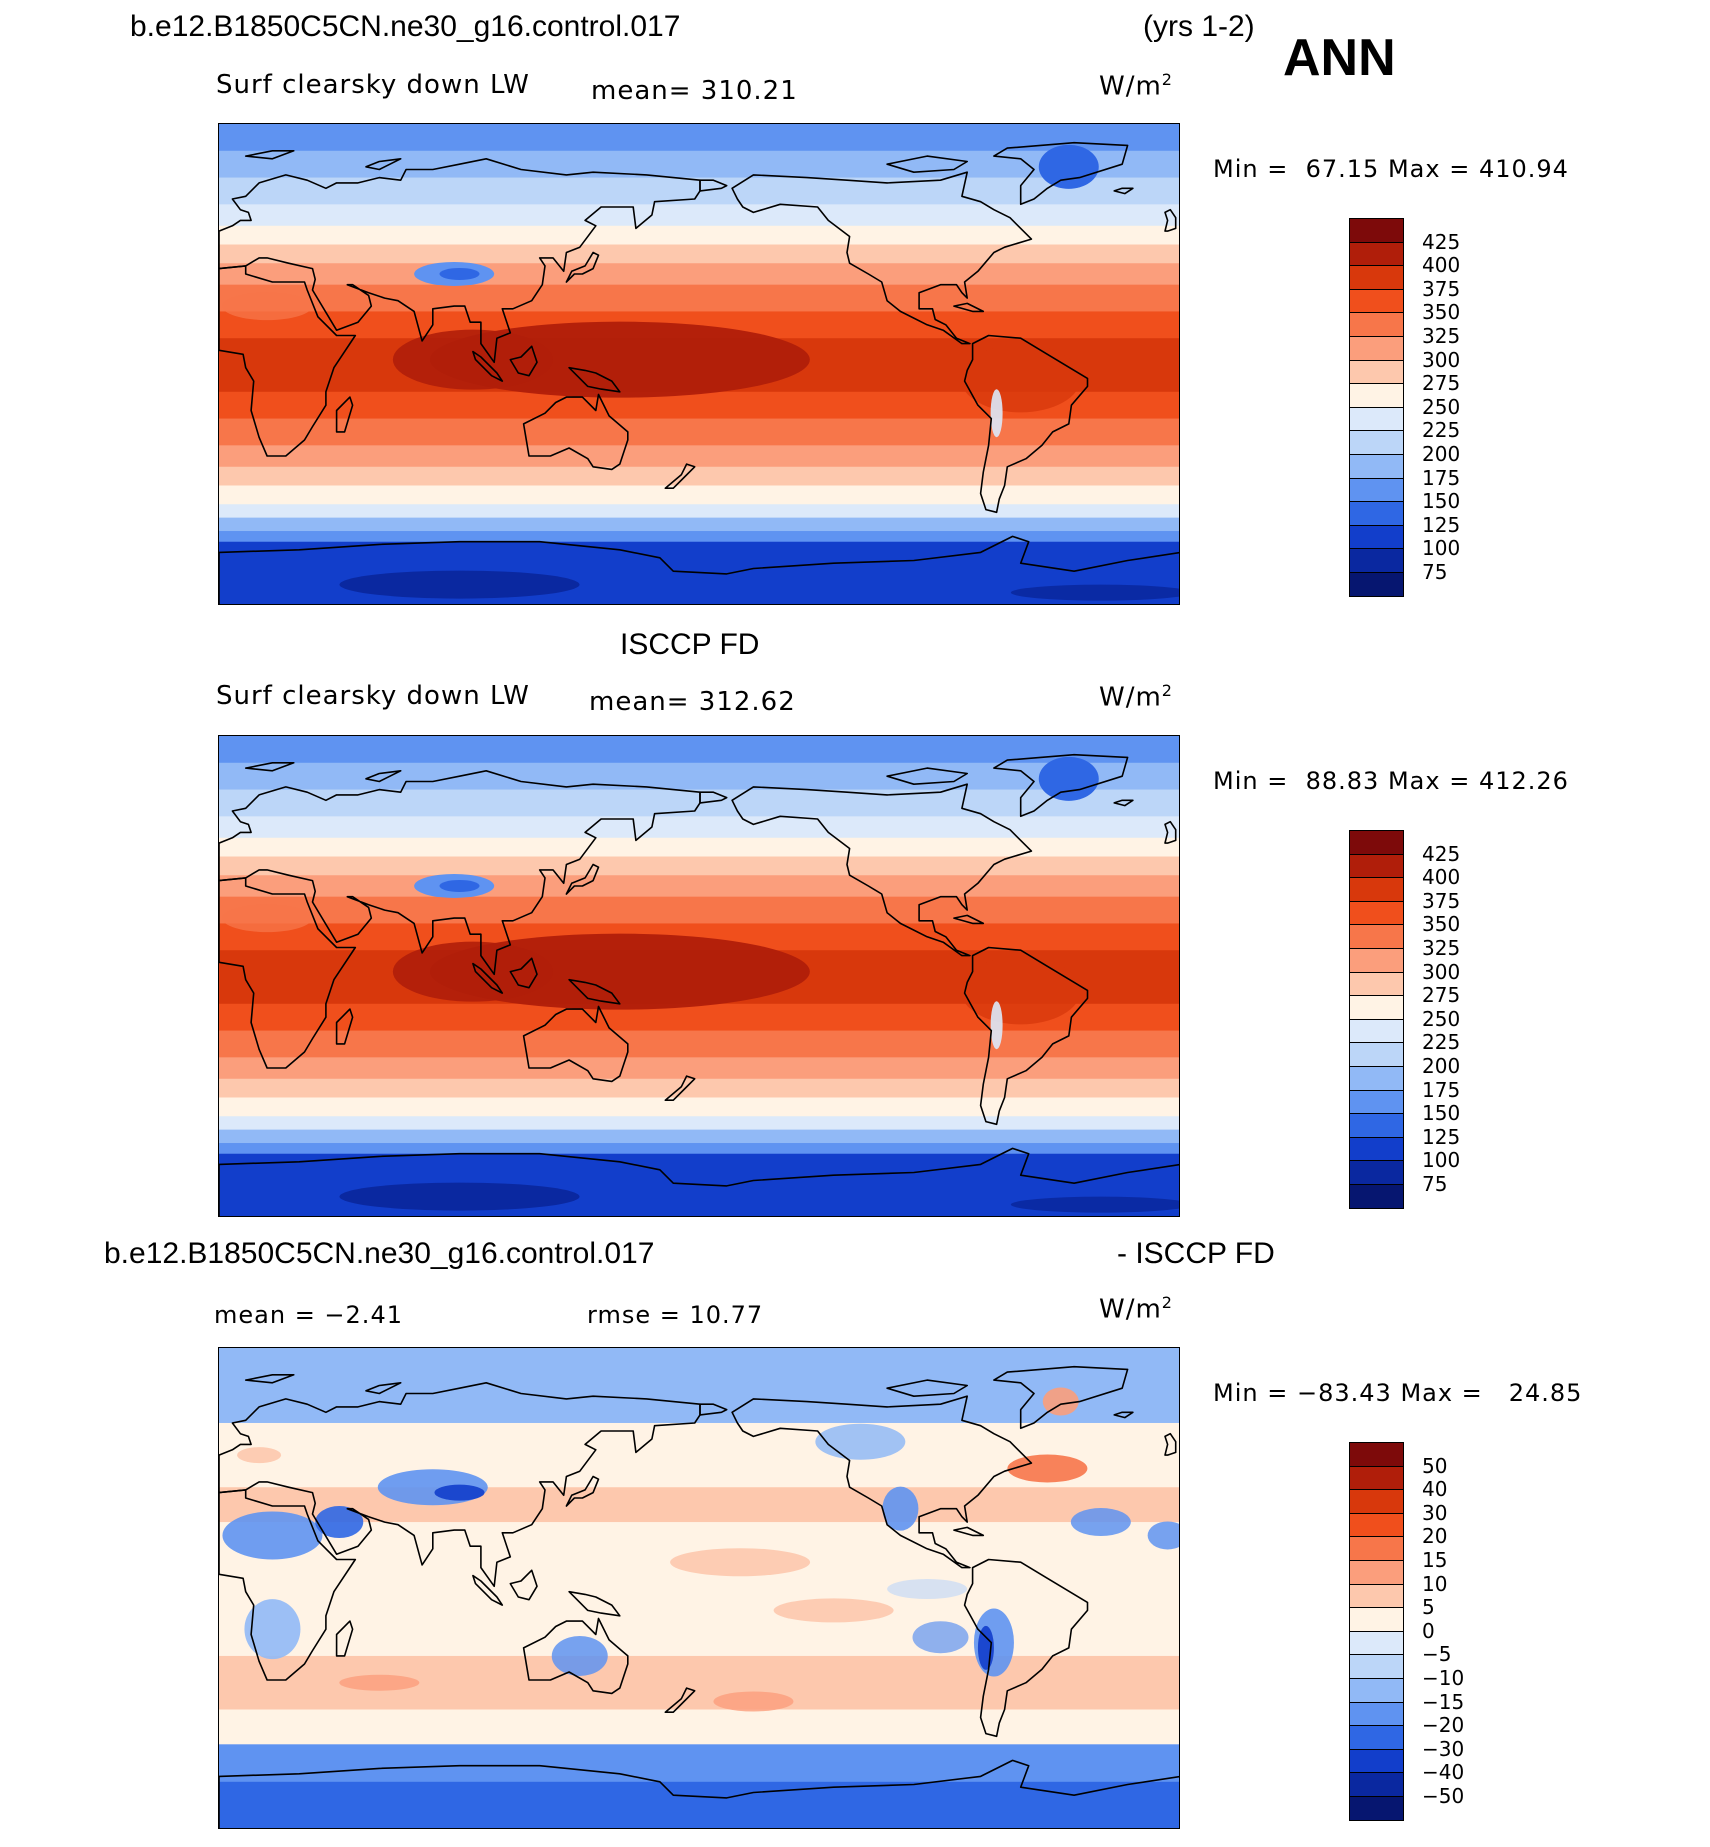 The height and width of the screenshot is (1847, 1710). I want to click on season-label: ANN, so click(1339, 58).